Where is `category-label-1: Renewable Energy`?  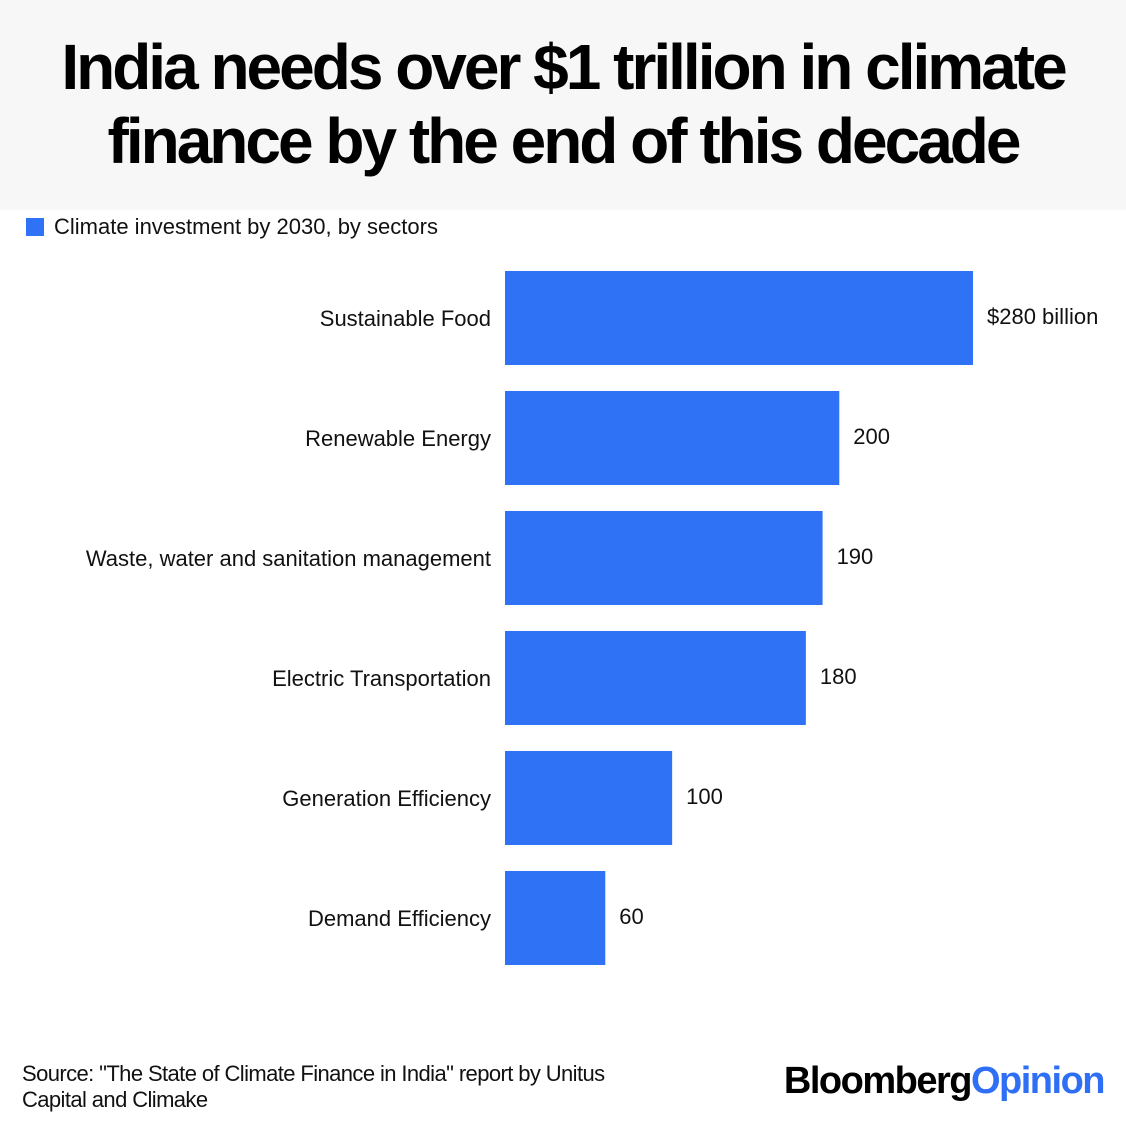
category-label-1: Renewable Energy is located at coordinates (398, 438).